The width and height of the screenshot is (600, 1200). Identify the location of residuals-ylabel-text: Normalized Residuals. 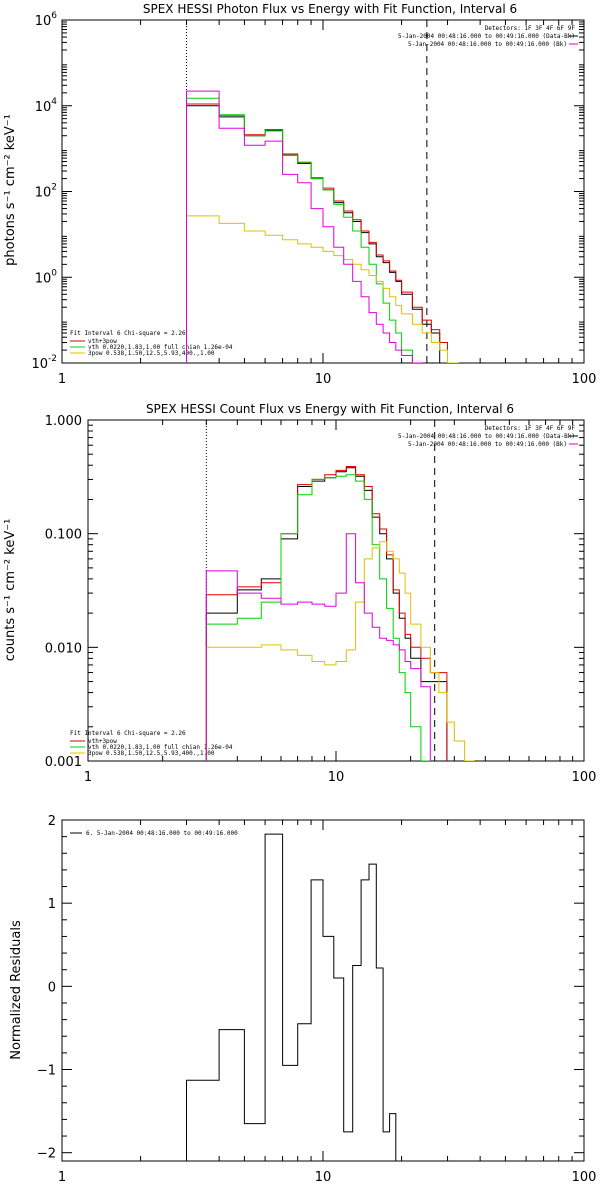
(16, 990).